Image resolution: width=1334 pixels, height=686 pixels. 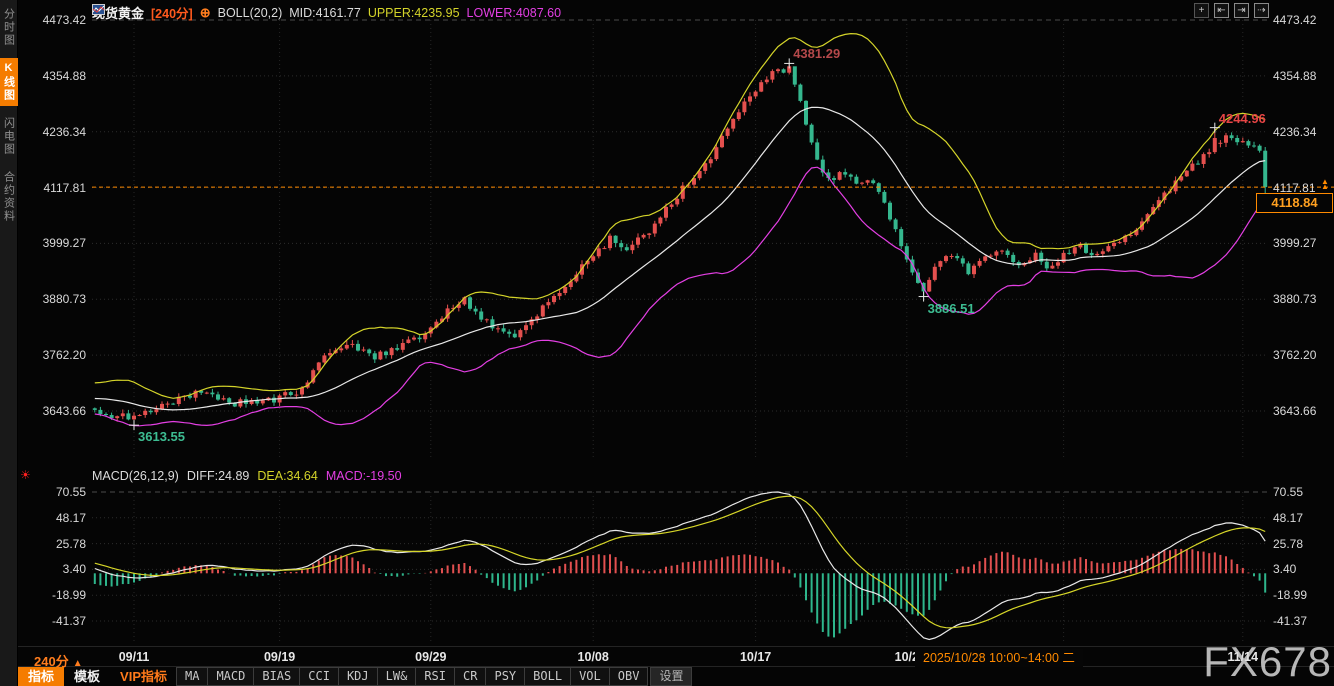 What do you see at coordinates (77, 663) in the screenshot?
I see `period-up-arrow-icon: ▲` at bounding box center [77, 663].